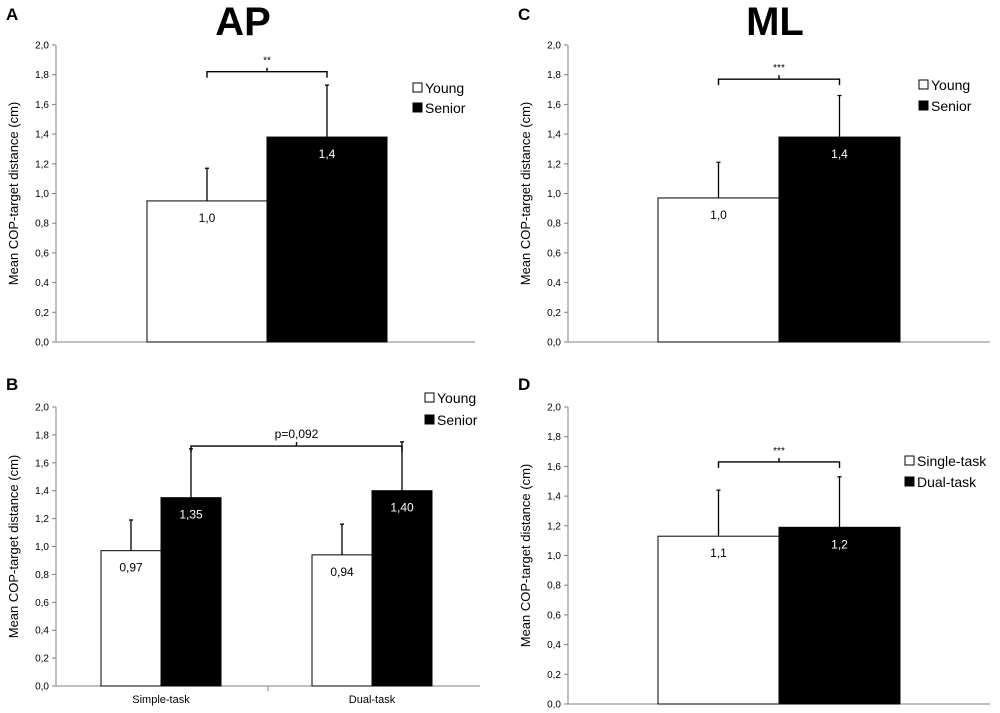  I want to click on title-ml: ML, so click(775, 22).